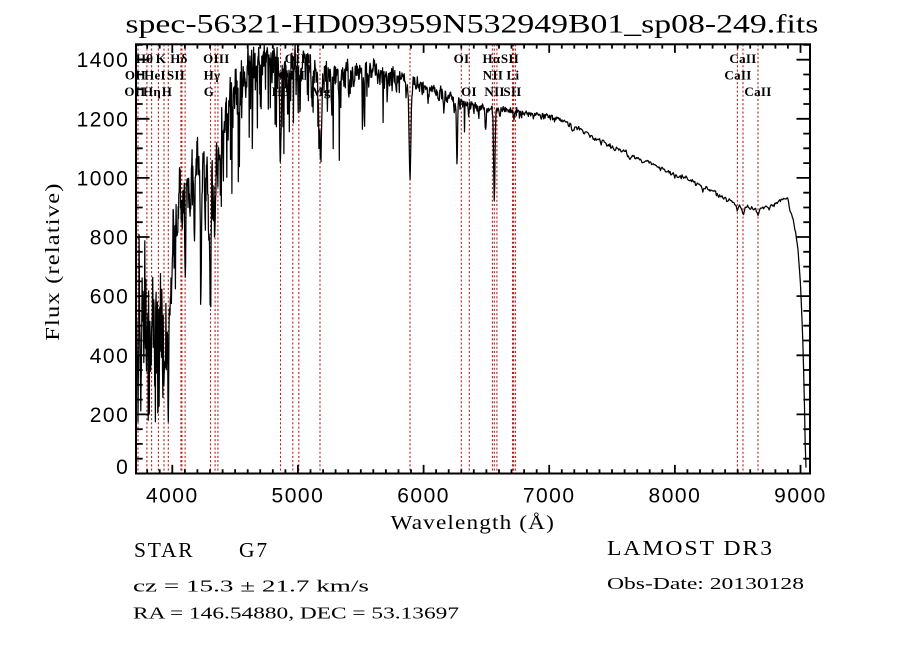  What do you see at coordinates (800, 495) in the screenshot?
I see `svg-text: 9000` at bounding box center [800, 495].